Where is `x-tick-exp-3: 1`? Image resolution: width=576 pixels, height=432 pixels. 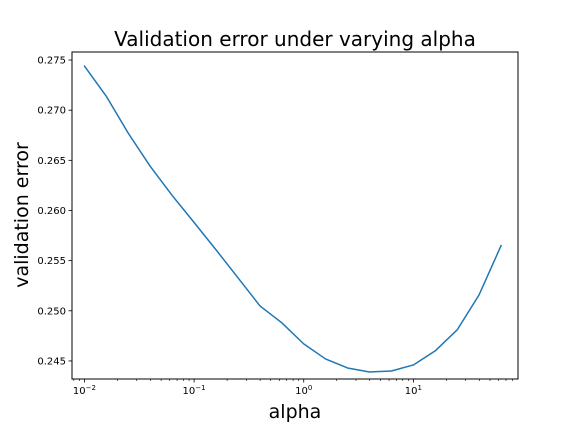 x-tick-exp-3: 1 is located at coordinates (420, 388).